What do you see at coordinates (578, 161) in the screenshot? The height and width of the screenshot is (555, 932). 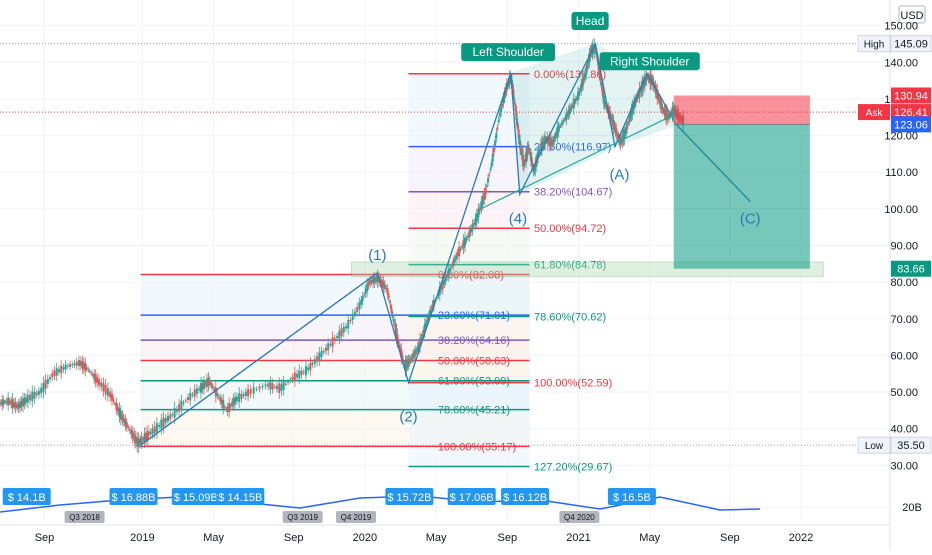 I see `neckline` at bounding box center [578, 161].